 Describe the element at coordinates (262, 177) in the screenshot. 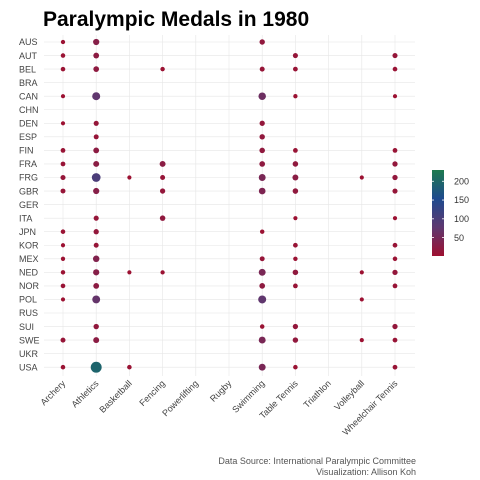

I see `point-frg-swimming` at that location.